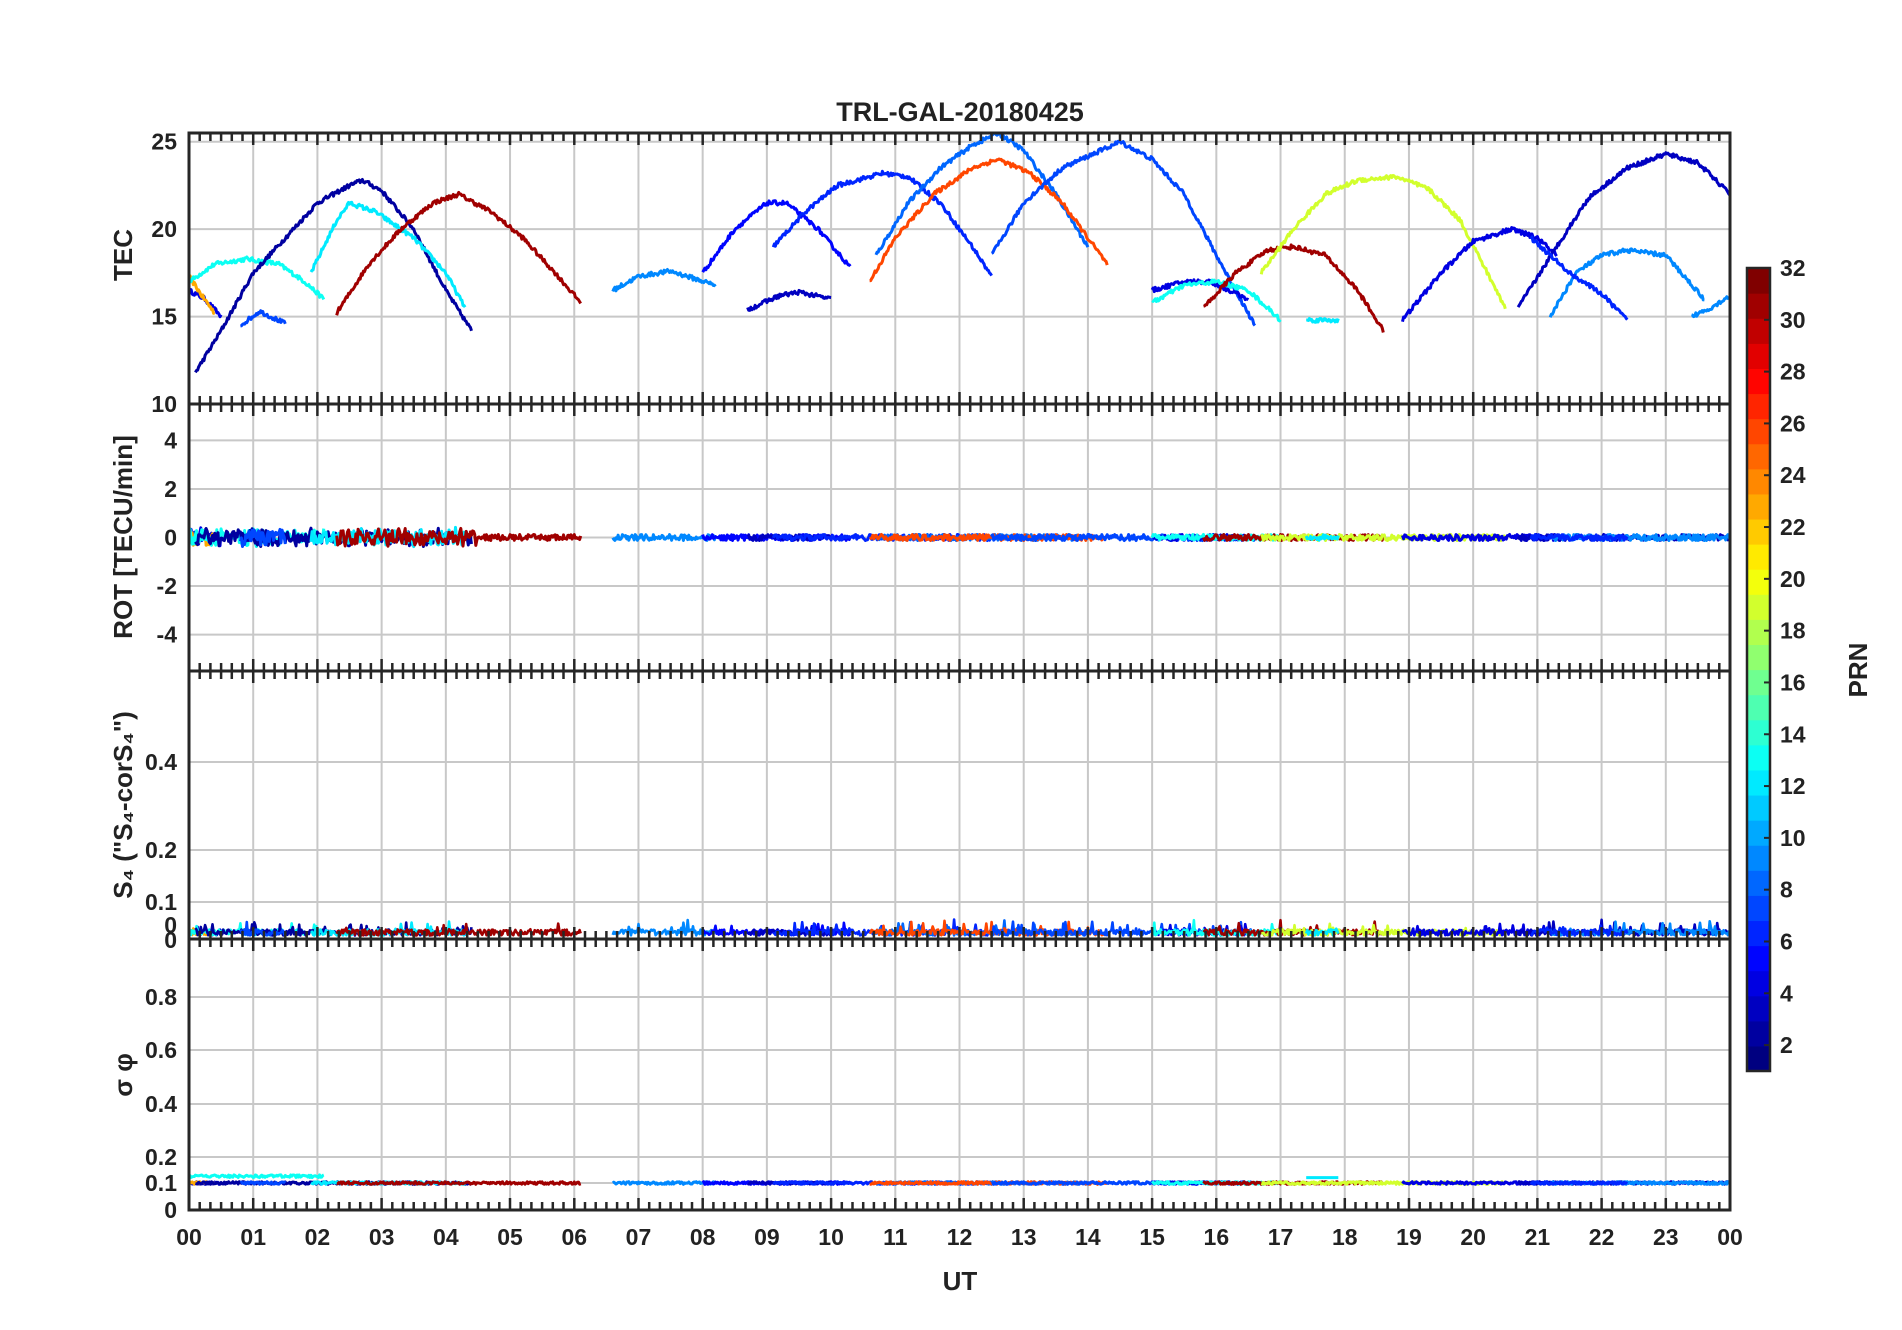  Describe the element at coordinates (318, 1237) in the screenshot. I see `x-tick-label: 02` at that location.